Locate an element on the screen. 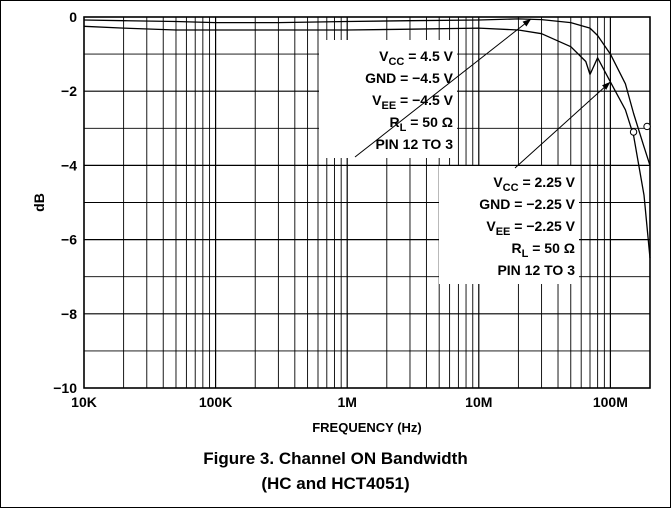 This screenshot has height=508, width=671. y-tick-label: −2 is located at coordinates (69, 91).